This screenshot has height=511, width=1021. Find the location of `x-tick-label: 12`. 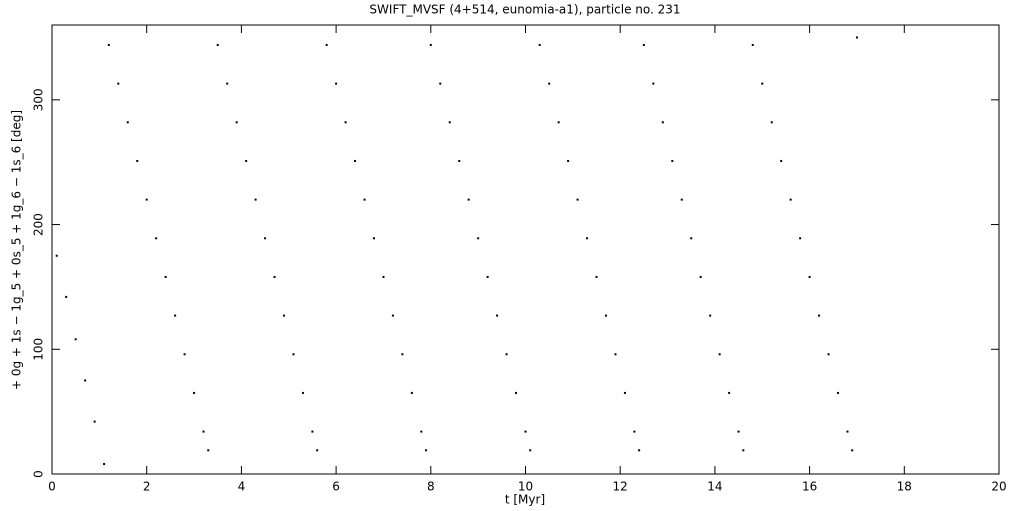

x-tick-label: 12 is located at coordinates (620, 487).